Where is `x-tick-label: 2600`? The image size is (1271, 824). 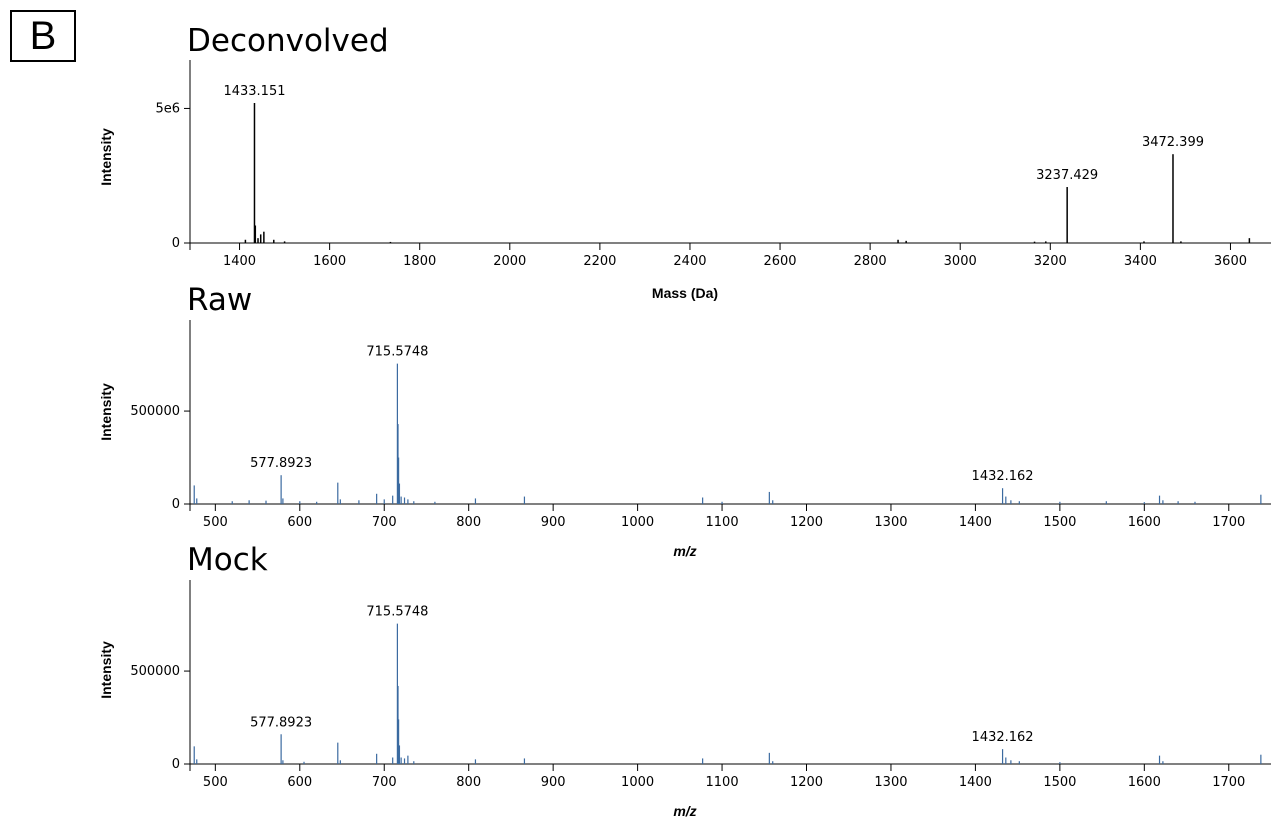 x-tick-label: 2600 is located at coordinates (779, 261).